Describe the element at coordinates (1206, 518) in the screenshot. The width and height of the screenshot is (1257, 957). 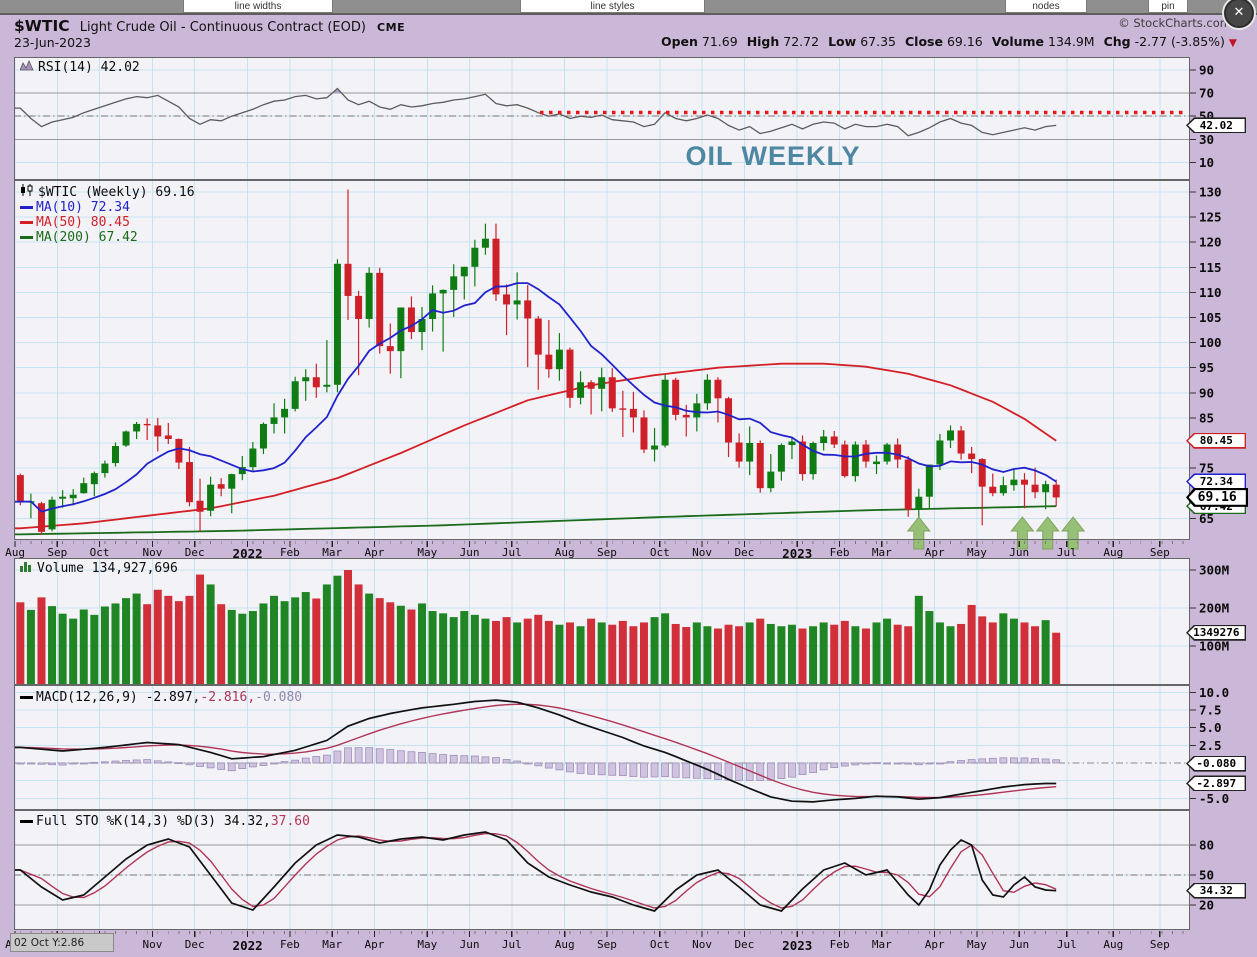
I see `svg-text: 65` at that location.